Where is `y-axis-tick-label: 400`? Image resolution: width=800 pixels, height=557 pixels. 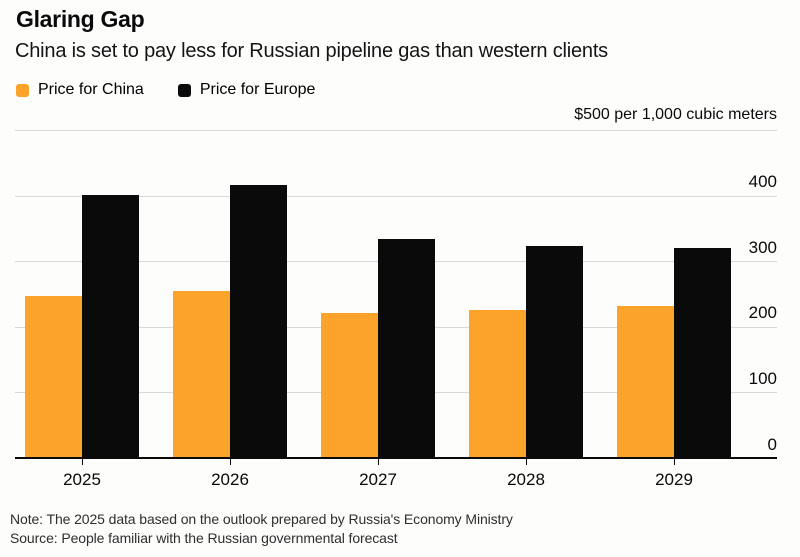 y-axis-tick-label: 400 is located at coordinates (762, 182).